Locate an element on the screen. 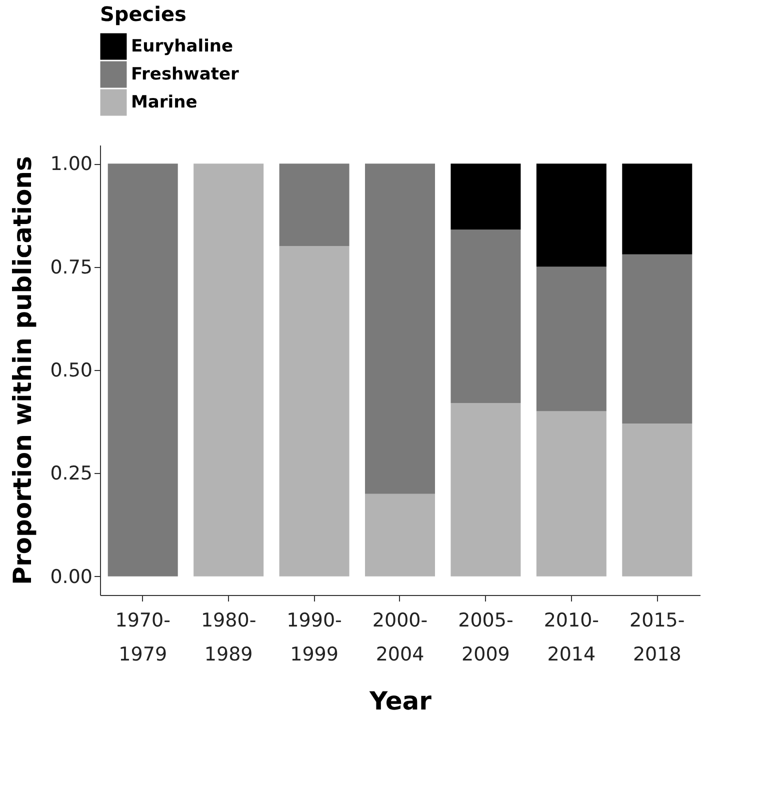 This screenshot has height=800, width=768. x-tick-label: 2000-2004 is located at coordinates (400, 638).